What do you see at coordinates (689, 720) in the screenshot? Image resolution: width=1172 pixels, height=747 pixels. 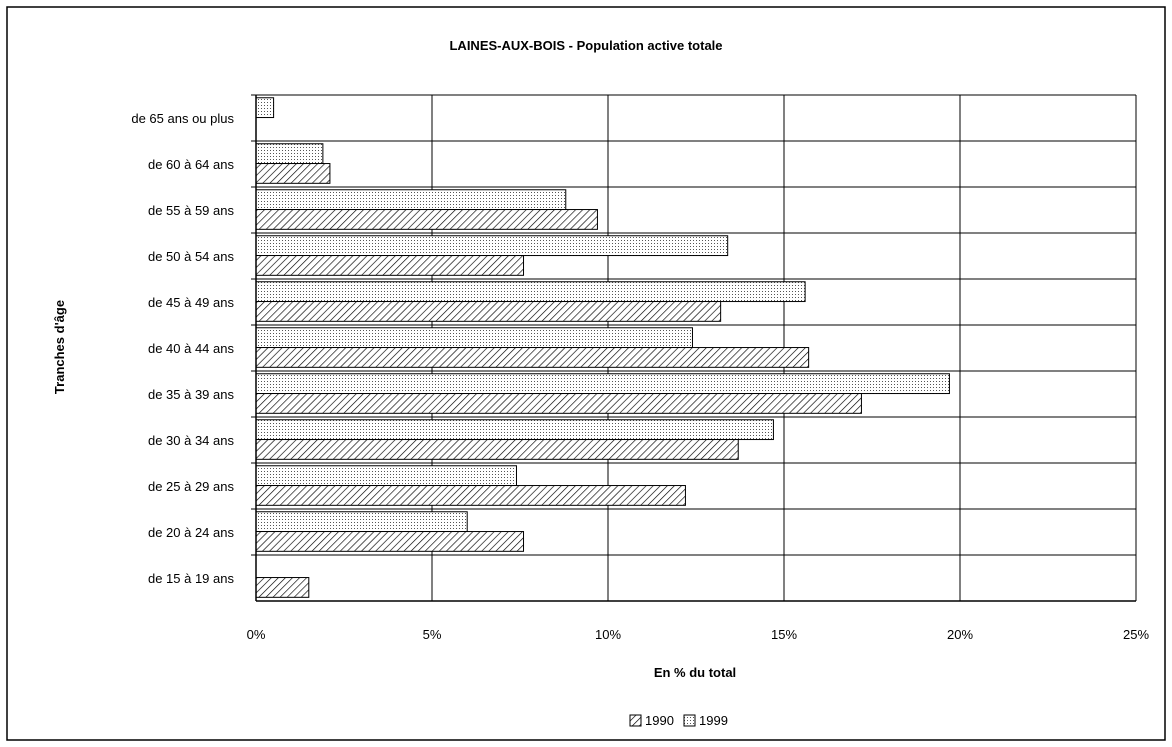 I see `legend-swatch-1999` at bounding box center [689, 720].